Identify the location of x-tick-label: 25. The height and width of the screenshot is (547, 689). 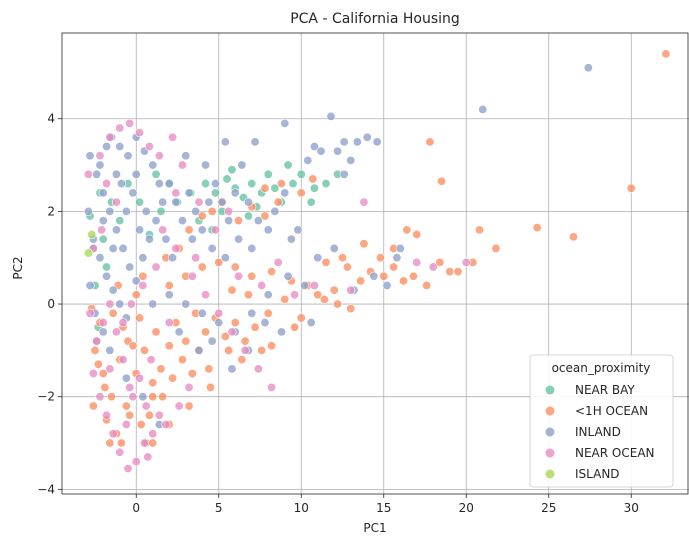
(548, 508).